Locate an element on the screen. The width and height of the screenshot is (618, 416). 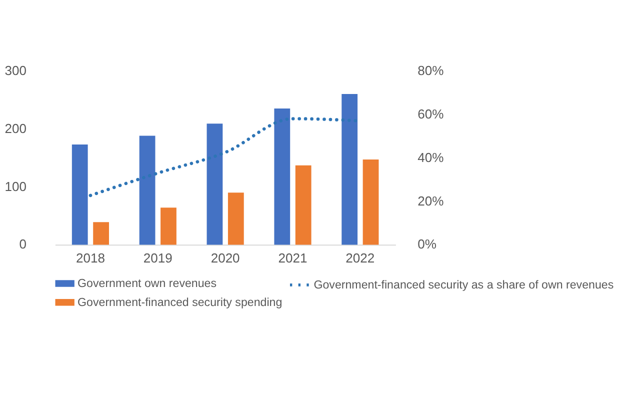
y2-tick-label: 0% is located at coordinates (427, 244).